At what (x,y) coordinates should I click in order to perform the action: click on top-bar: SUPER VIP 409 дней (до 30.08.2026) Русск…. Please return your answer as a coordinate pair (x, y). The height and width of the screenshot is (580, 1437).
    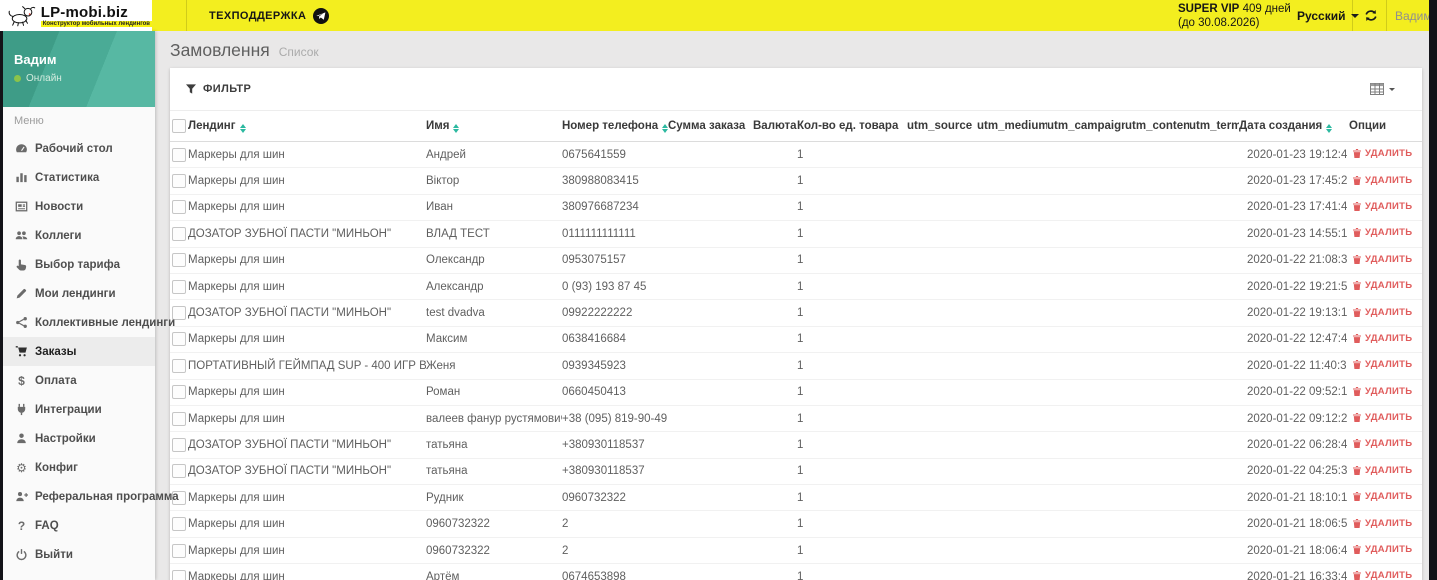
    Looking at the image, I should click on (718, 15).